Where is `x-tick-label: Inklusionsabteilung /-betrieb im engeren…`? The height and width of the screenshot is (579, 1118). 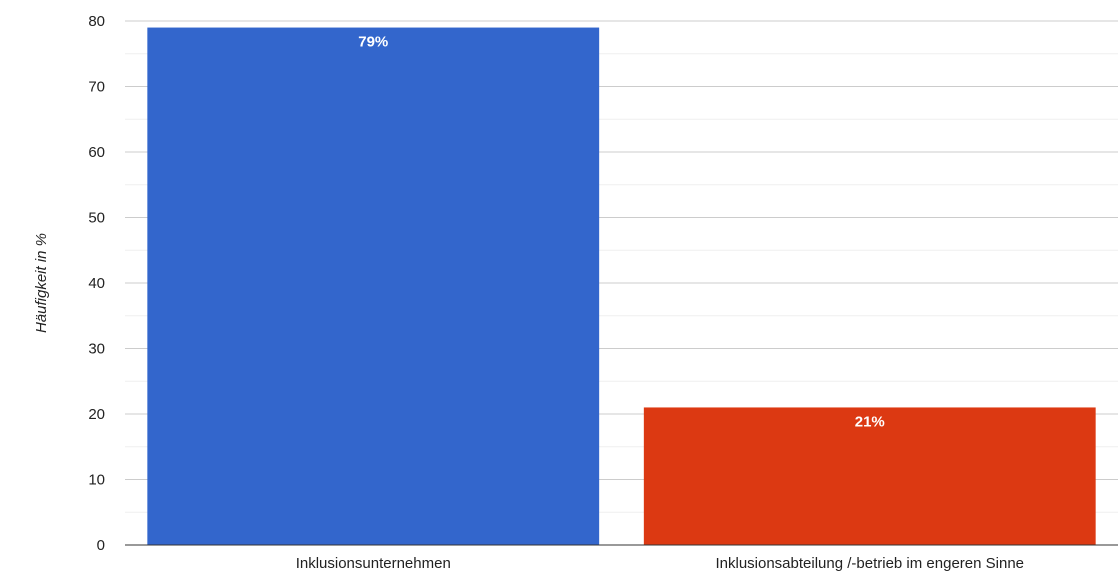 x-tick-label: Inklusionsabteilung /-betrieb im engeren… is located at coordinates (869, 563).